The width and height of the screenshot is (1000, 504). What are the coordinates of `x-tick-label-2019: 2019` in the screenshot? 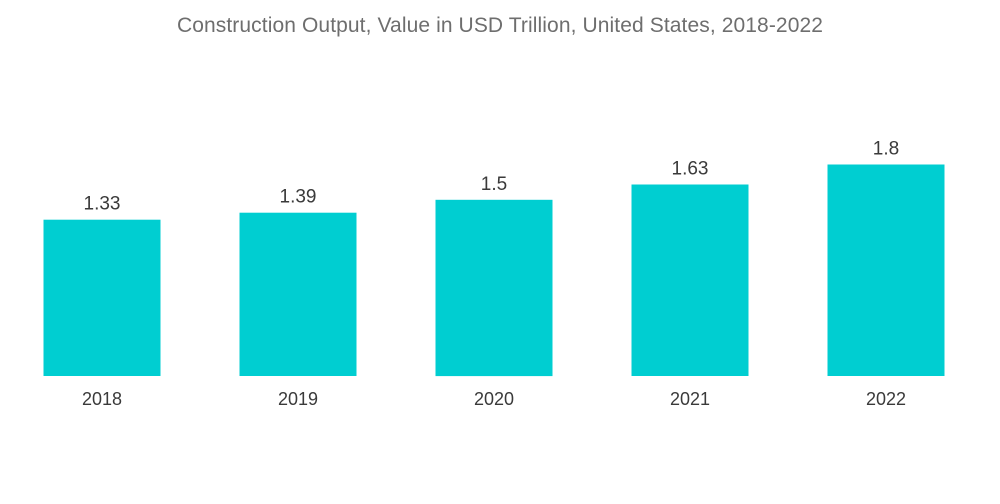 It's located at (298, 399).